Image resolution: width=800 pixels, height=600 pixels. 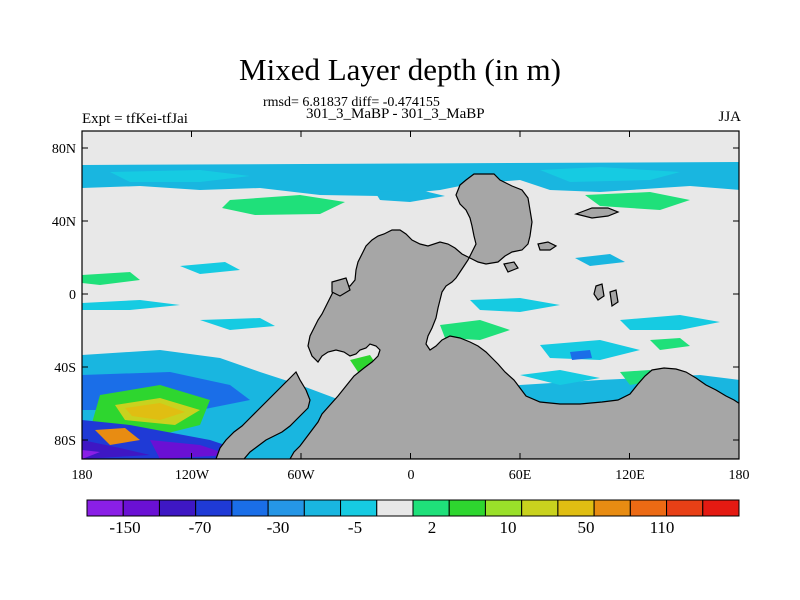 I want to click on map-title: Mixed Layer depth (in m), so click(x=400, y=69).